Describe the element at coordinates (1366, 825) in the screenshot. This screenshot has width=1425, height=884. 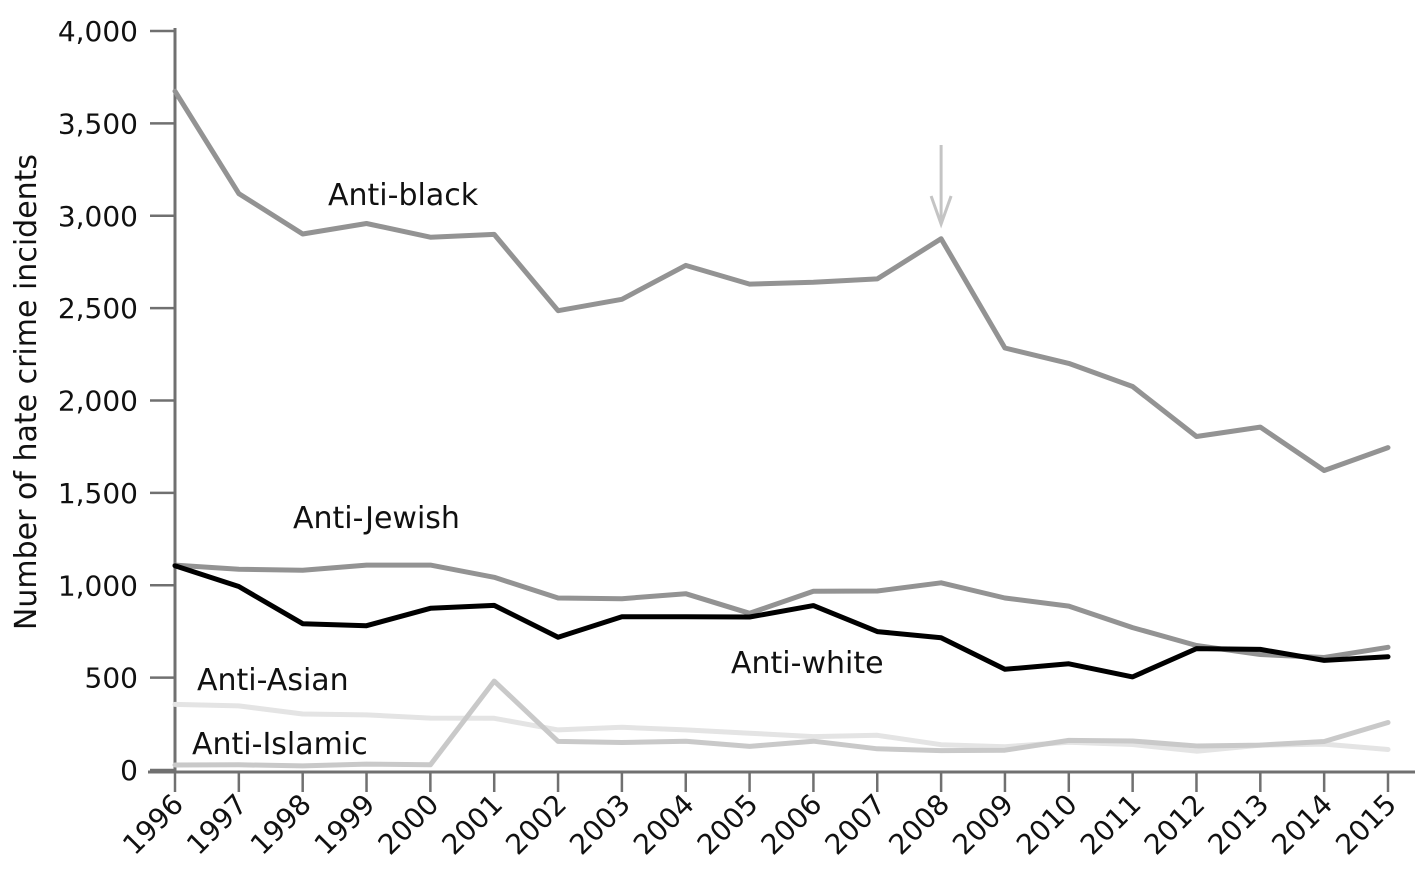
I see `x-tick-label: 2015` at that location.